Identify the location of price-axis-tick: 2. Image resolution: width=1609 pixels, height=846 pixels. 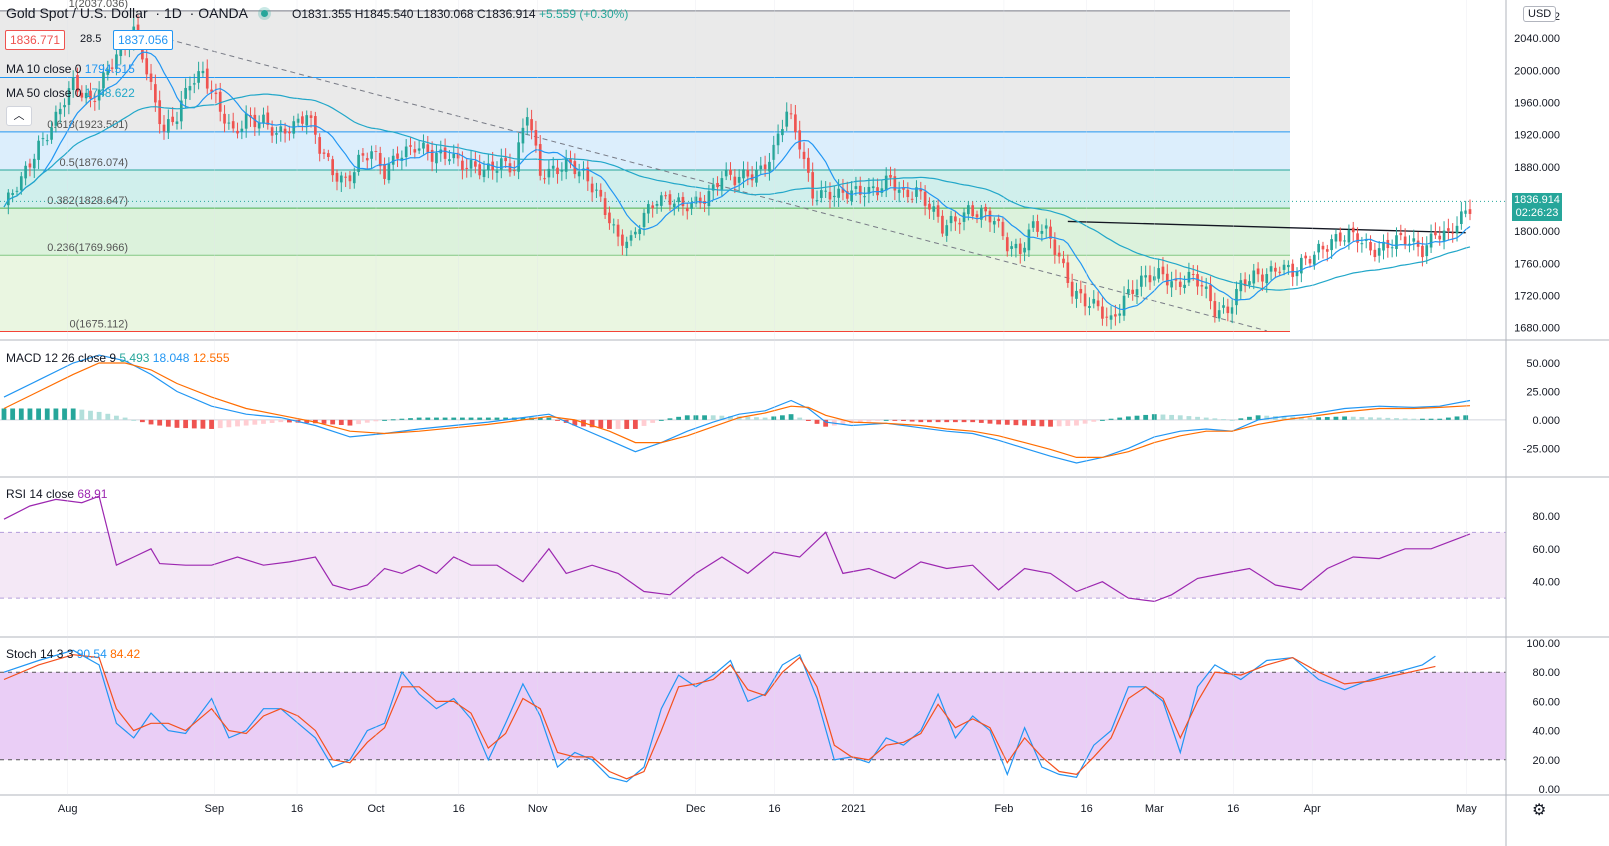
(1557, 17).